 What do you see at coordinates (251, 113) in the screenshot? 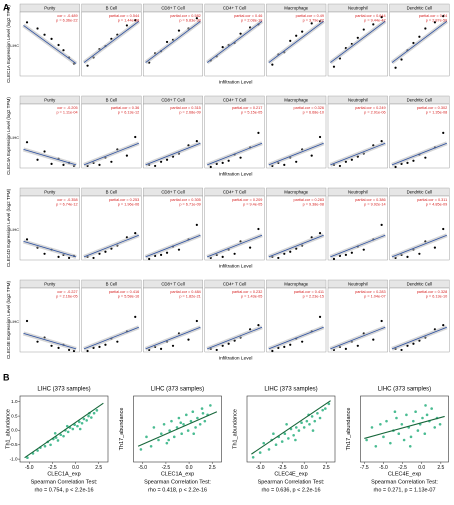
I see `annotation: p = 5.15e-05` at bounding box center [251, 113].